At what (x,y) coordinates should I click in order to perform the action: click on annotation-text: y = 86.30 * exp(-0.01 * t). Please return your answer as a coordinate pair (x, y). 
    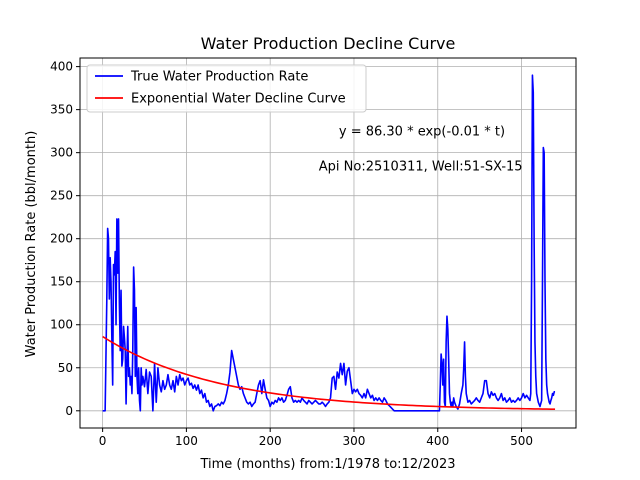
    Looking at the image, I should click on (422, 131).